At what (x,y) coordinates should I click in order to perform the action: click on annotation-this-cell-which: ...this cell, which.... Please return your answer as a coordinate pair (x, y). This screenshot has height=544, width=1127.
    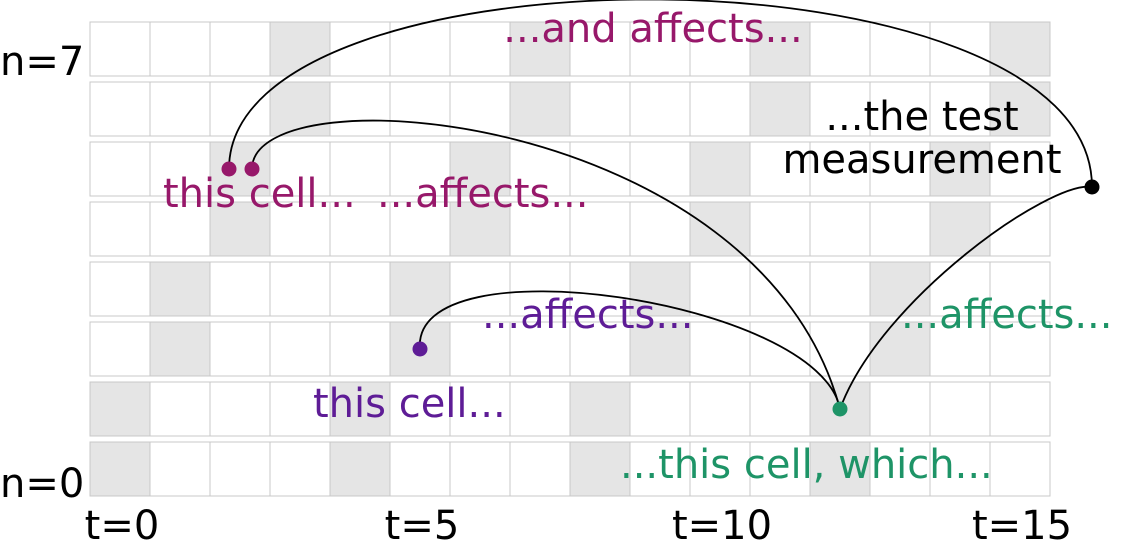
    Looking at the image, I should click on (806, 465).